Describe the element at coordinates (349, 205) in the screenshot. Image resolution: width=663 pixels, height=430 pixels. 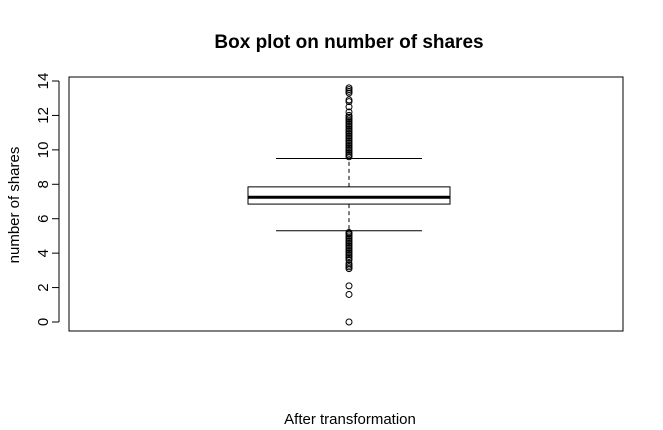
I see `outlier-points` at that location.